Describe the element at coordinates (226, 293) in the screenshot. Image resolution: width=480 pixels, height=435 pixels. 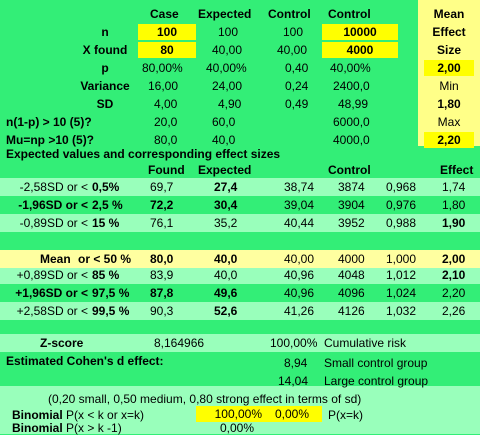
I see `effect-row-expected: 49,6` at that location.